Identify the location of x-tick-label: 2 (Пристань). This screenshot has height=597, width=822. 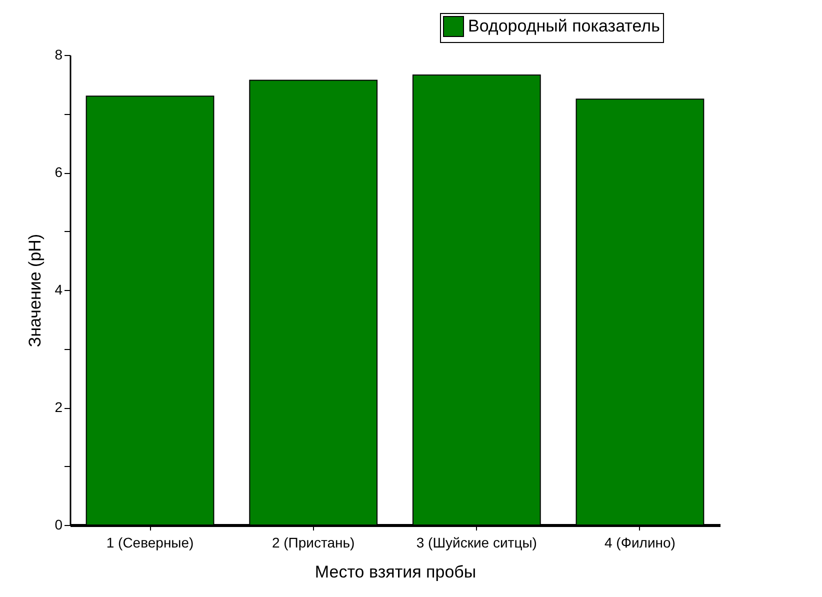
(313, 542).